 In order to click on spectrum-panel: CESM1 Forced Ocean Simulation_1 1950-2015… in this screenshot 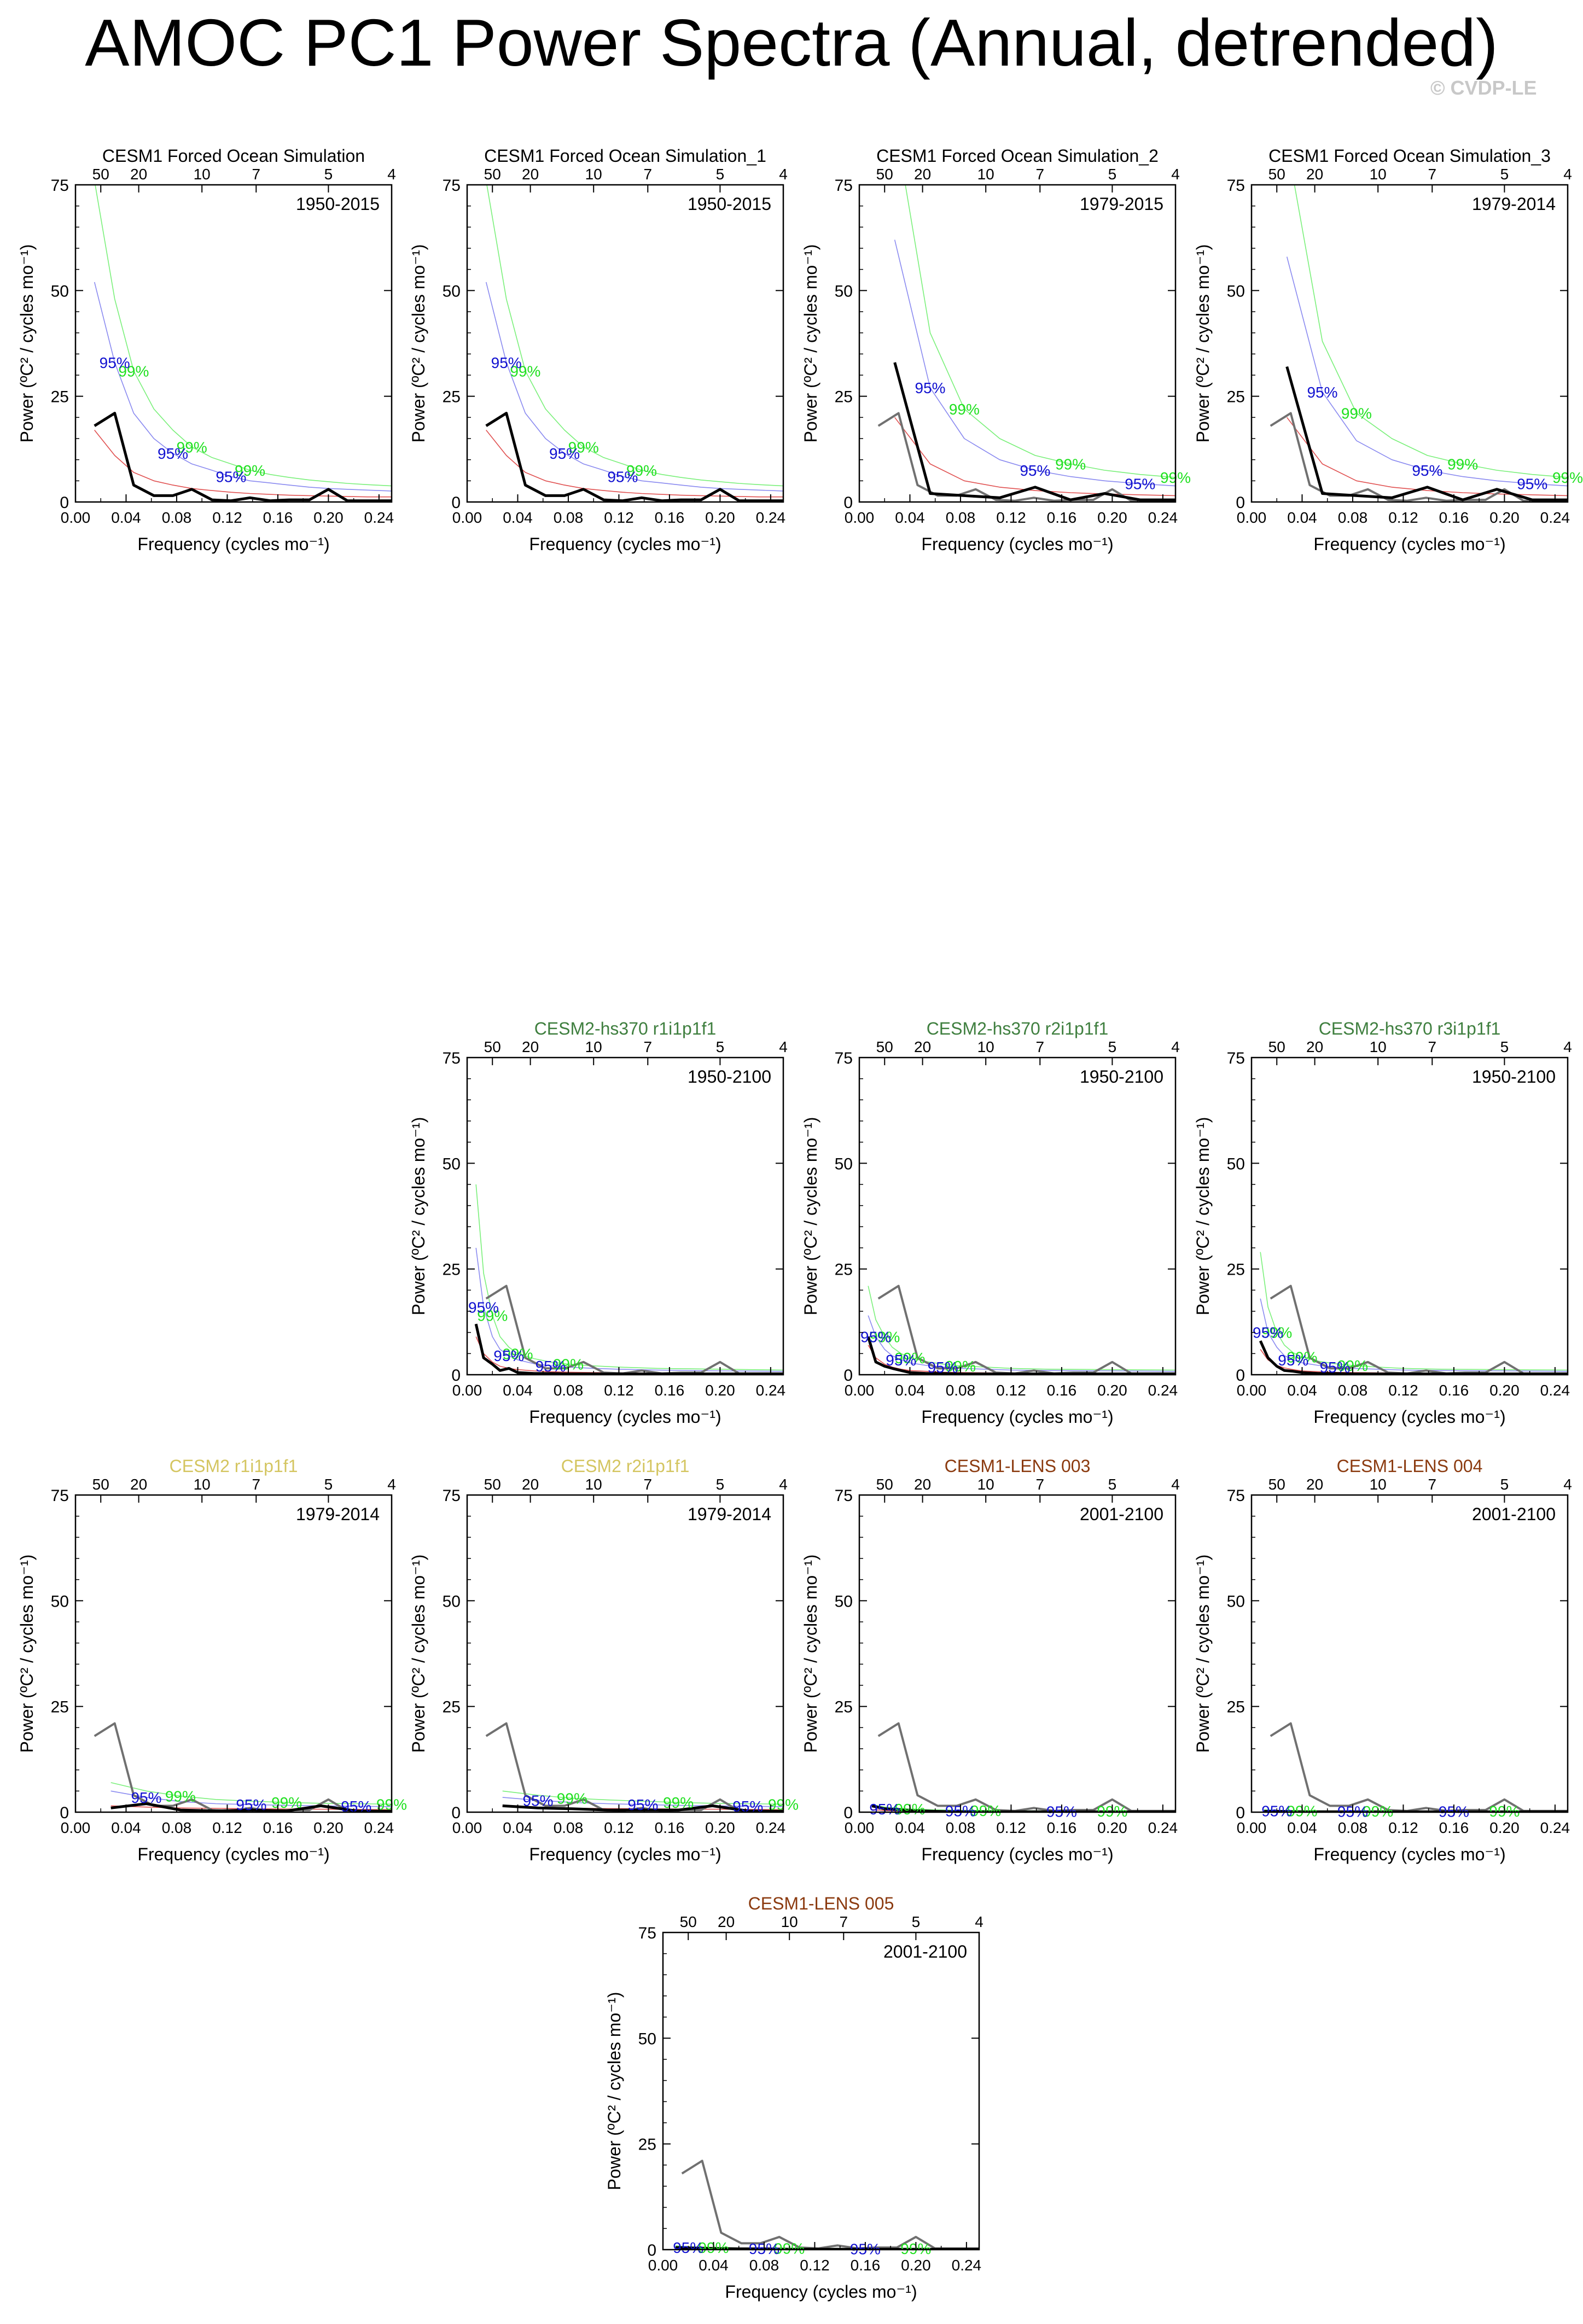, I will do `click(598, 350)`.